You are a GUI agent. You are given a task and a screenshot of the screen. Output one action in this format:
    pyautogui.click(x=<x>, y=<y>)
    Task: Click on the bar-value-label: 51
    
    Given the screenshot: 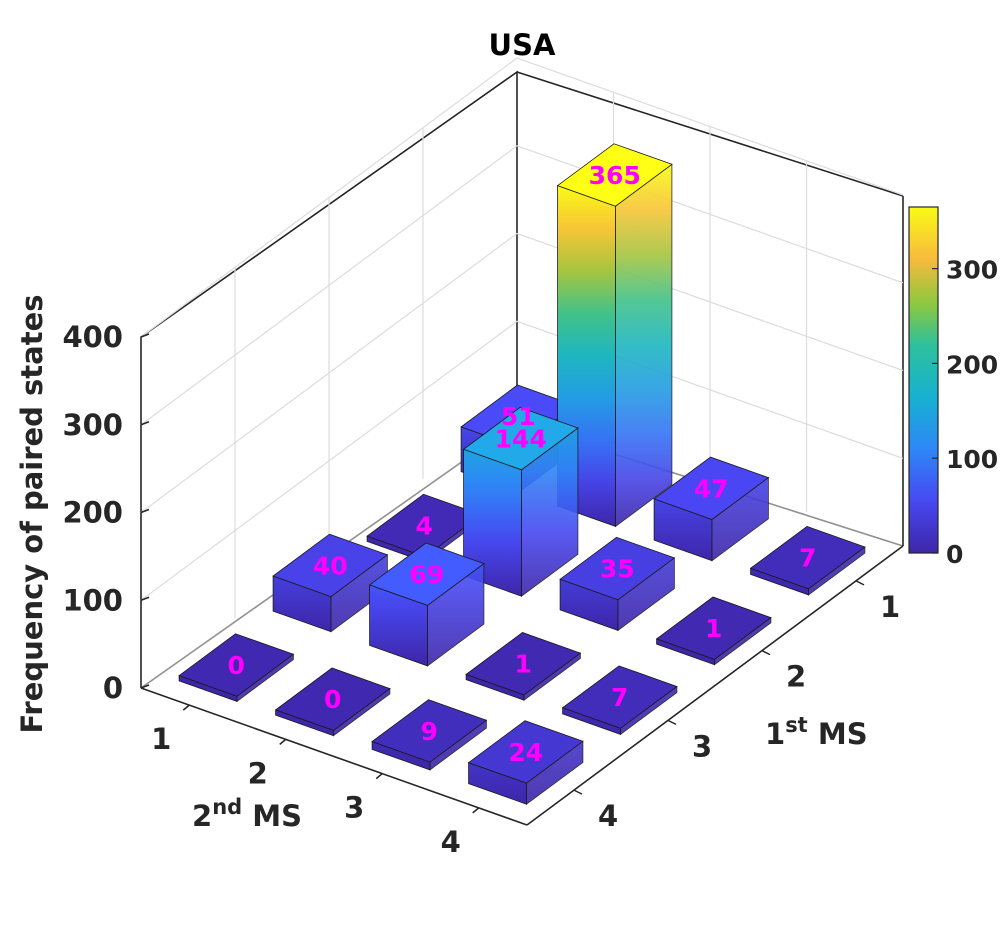 What is the action you would take?
    pyautogui.click(x=518, y=416)
    